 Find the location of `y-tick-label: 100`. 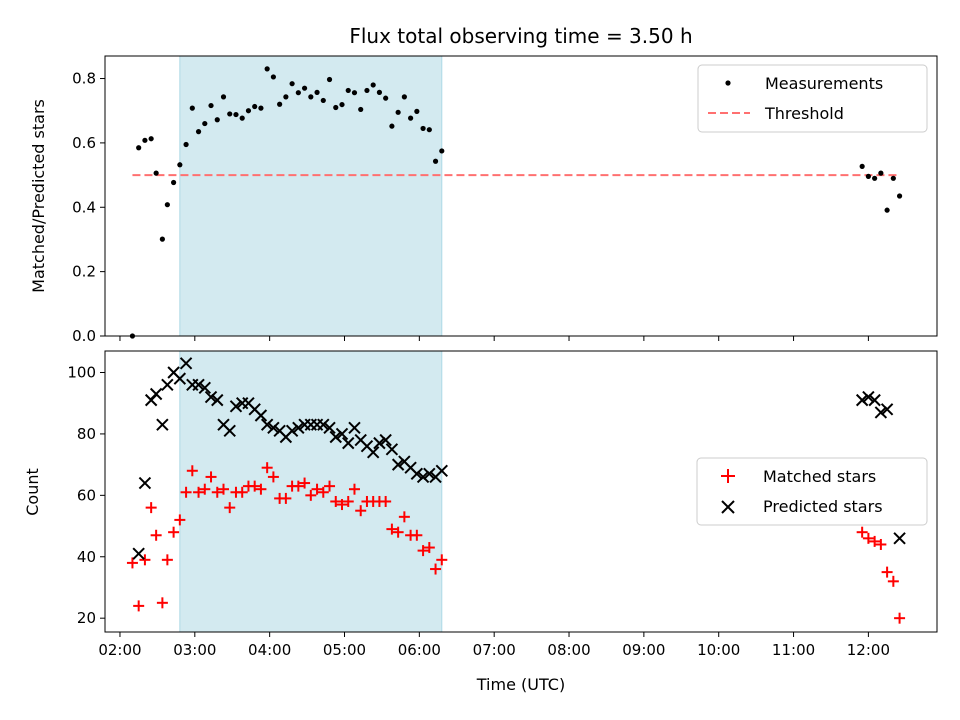

y-tick-label: 100 is located at coordinates (81, 372).